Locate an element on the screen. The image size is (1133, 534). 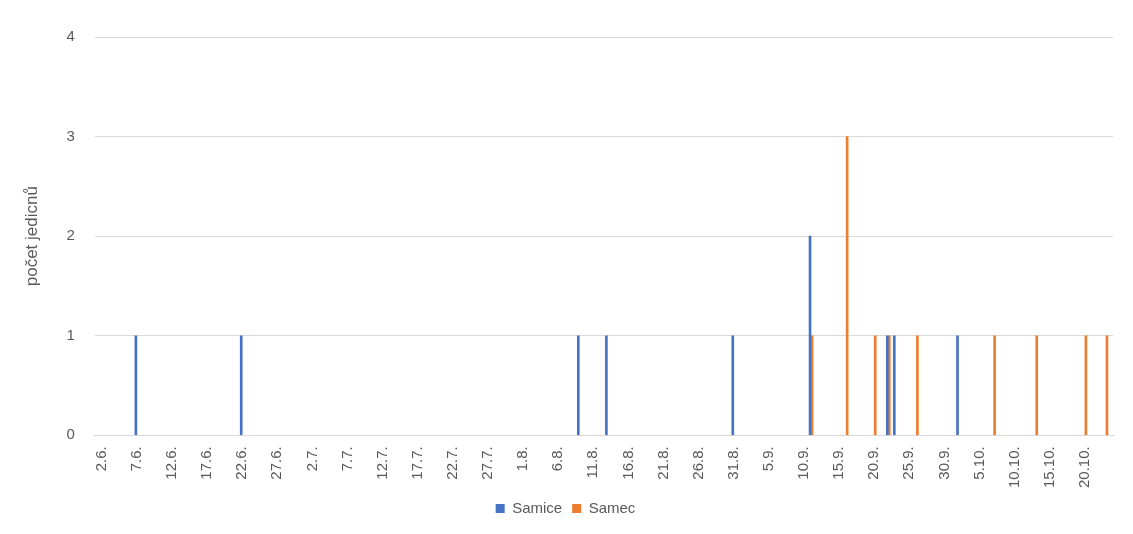
x-tick-label: 27.6. is located at coordinates (276, 463).